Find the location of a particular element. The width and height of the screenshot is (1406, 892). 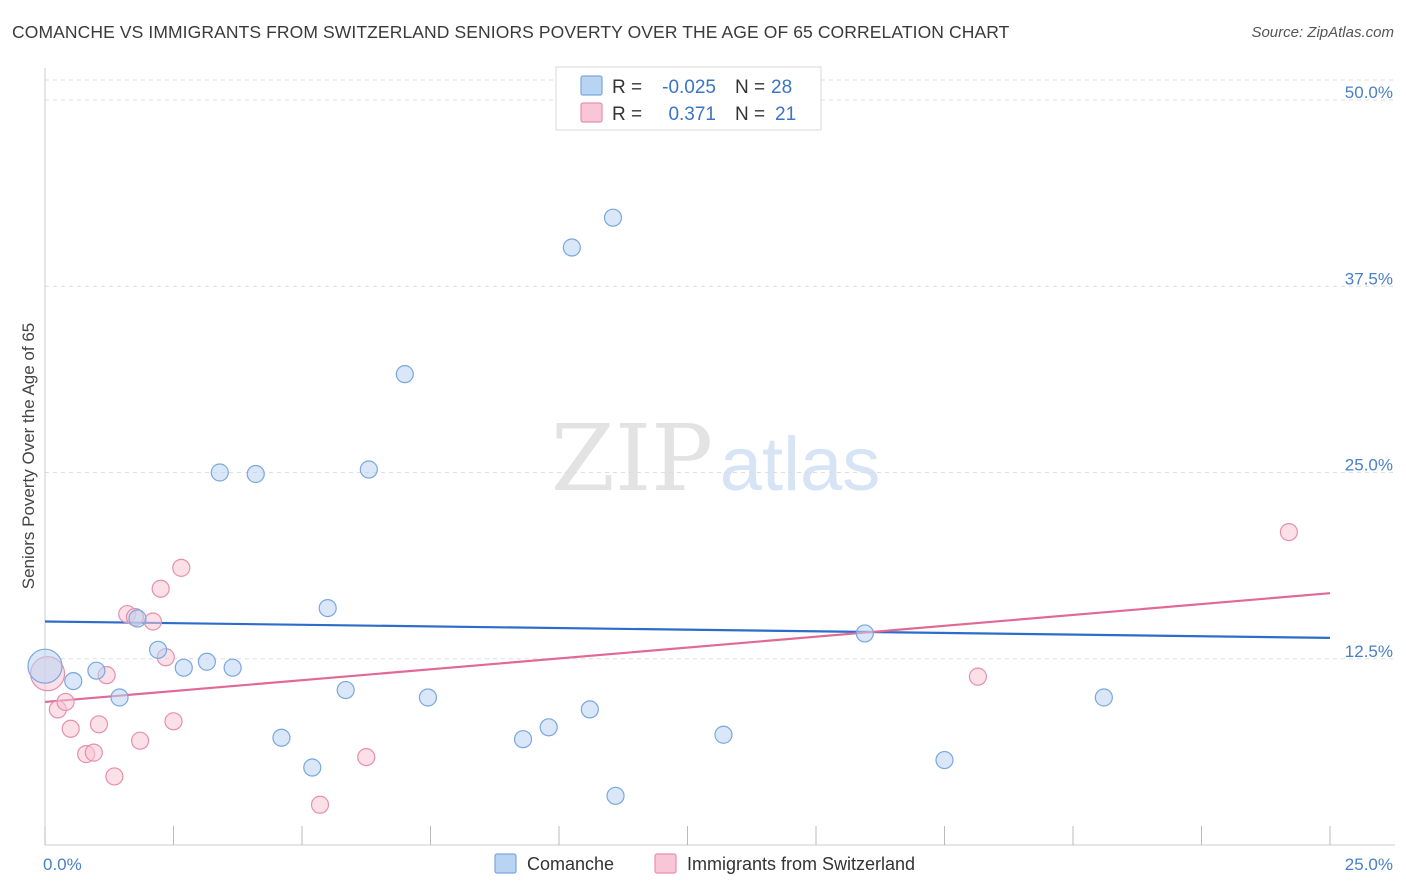

swiss-trend-line is located at coordinates (687, 648).